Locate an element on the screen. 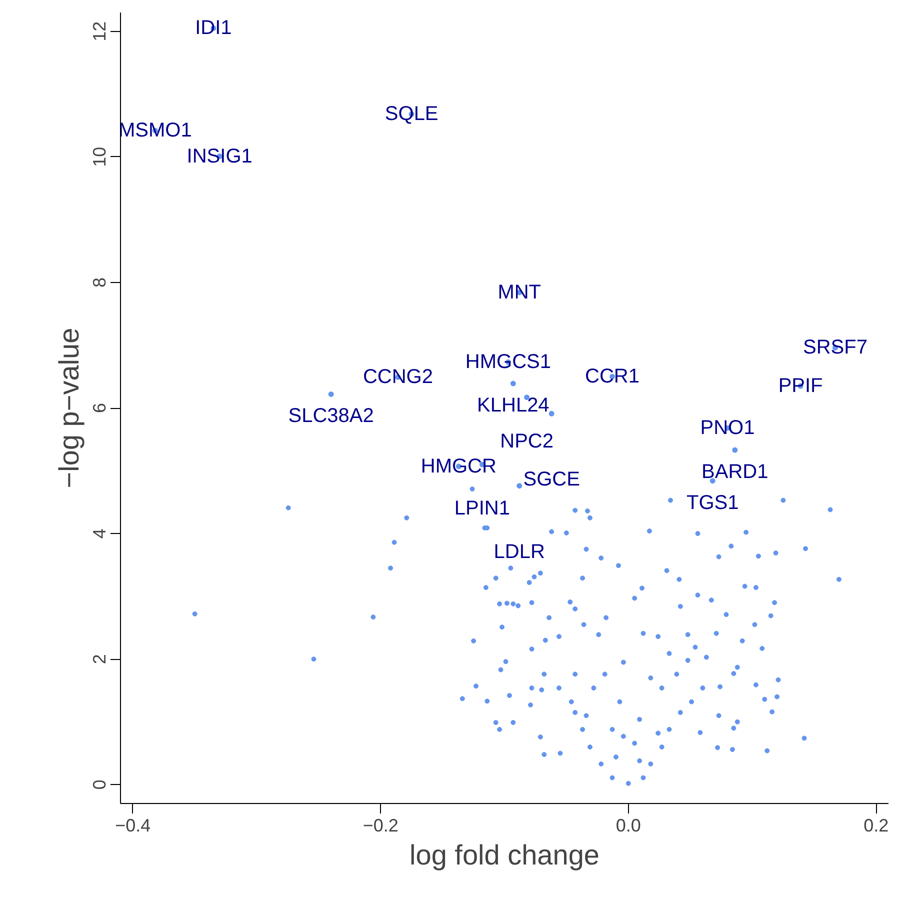 This screenshot has width=898, height=913. annotation: MSMO1 is located at coordinates (155, 131).